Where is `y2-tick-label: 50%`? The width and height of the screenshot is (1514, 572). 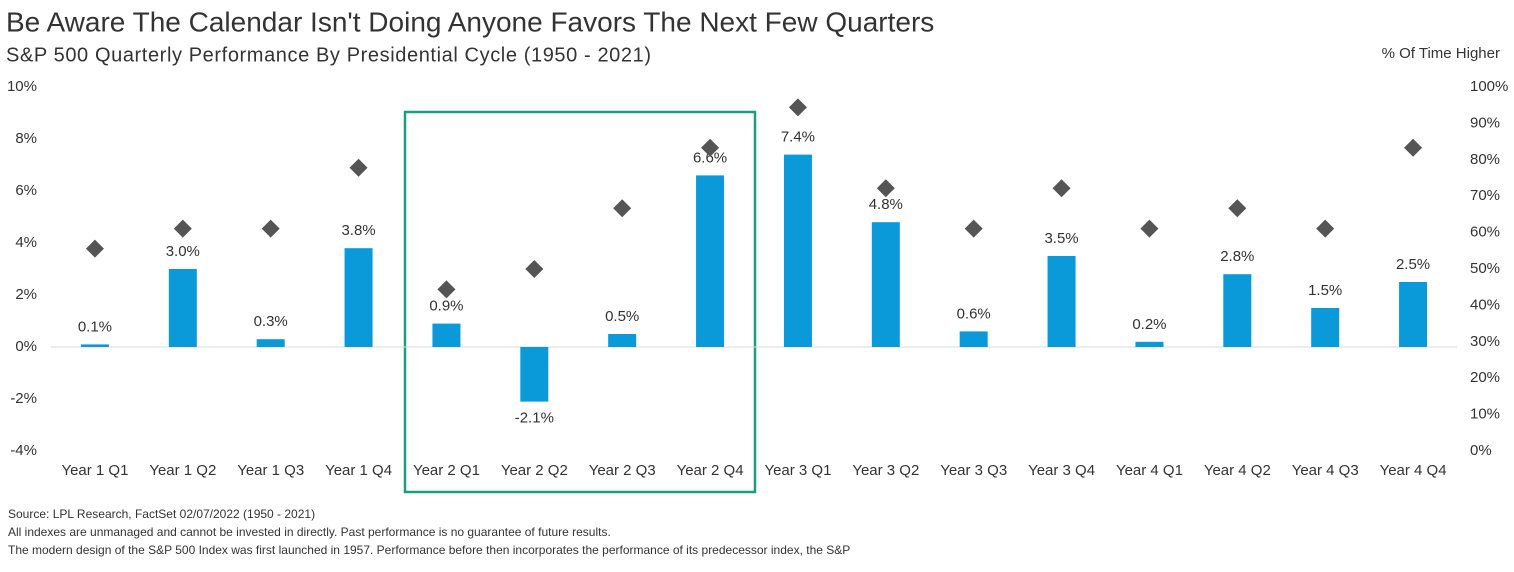 y2-tick-label: 50% is located at coordinates (1485, 268).